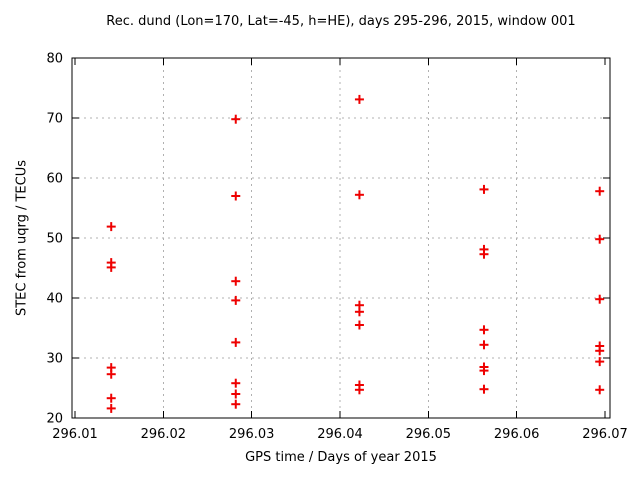 This screenshot has width=640, height=480. I want to click on x-axis-title: GPS time / Days of year 2015, so click(341, 457).